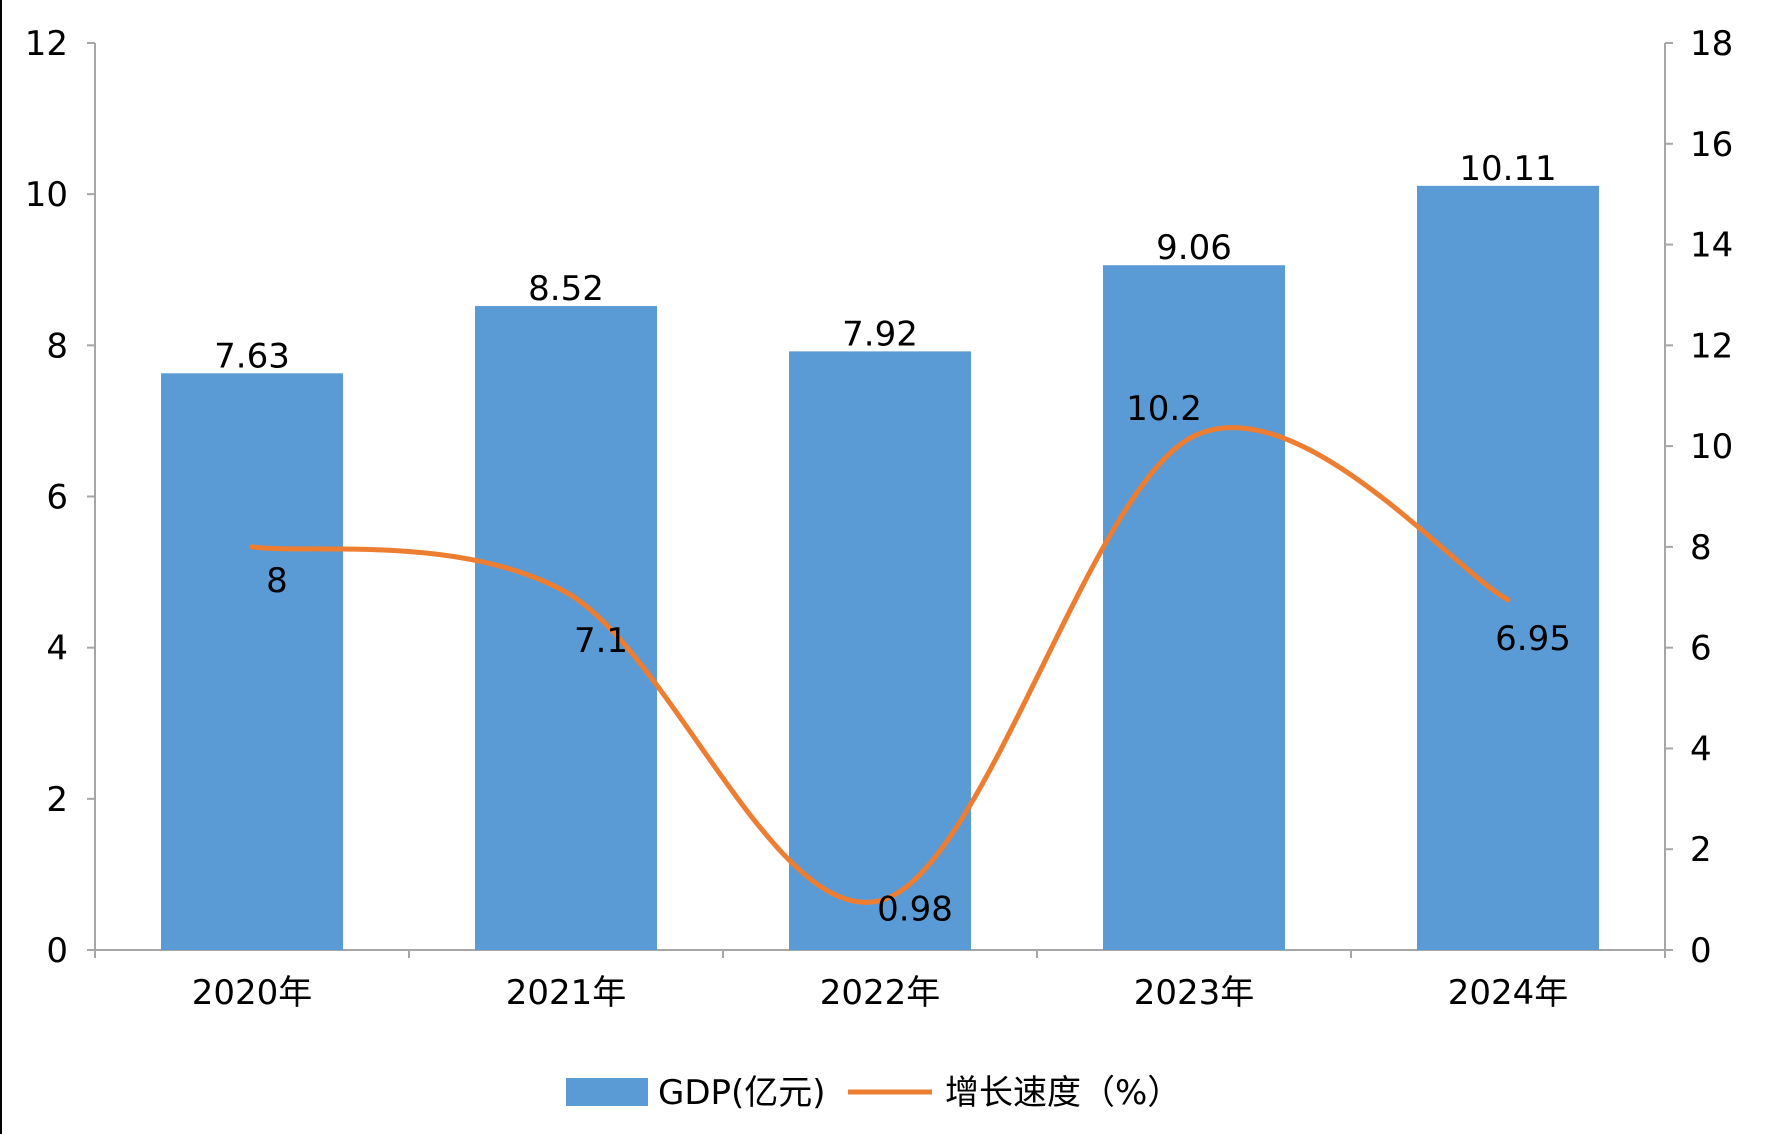 The image size is (1765, 1134). What do you see at coordinates (252, 993) in the screenshot?
I see `x-category-label: 2020年` at bounding box center [252, 993].